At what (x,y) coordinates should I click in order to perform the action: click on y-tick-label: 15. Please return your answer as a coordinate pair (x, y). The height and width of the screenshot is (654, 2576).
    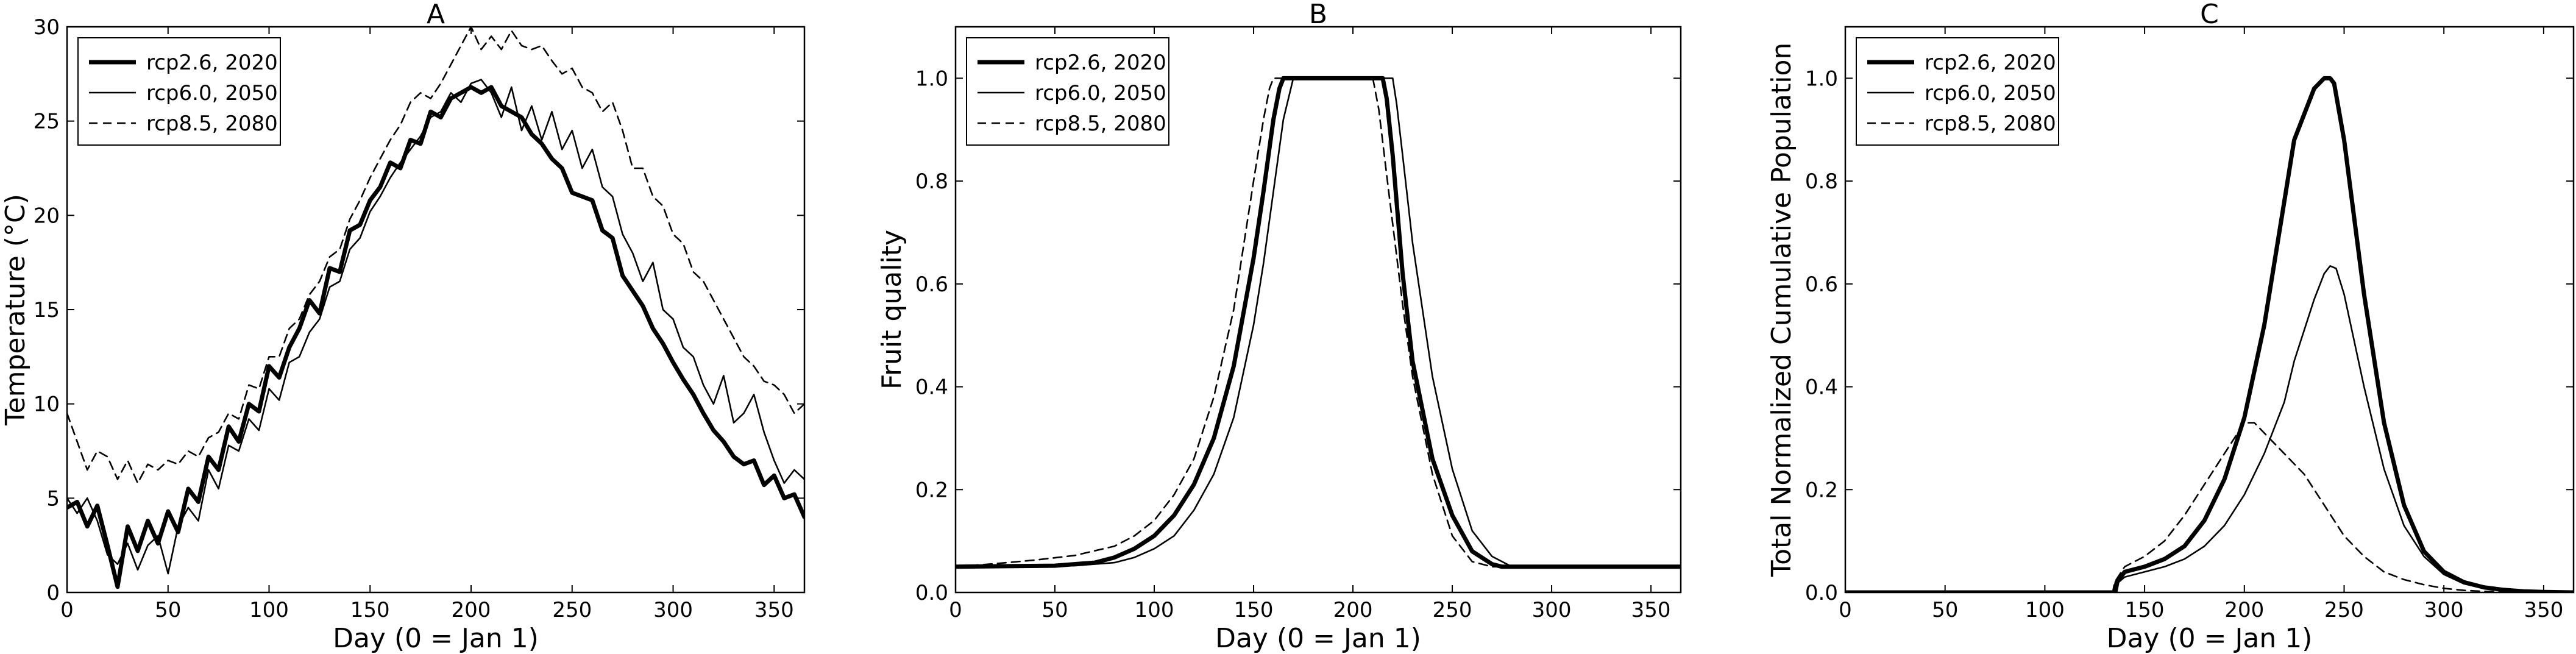
    Looking at the image, I should click on (47, 310).